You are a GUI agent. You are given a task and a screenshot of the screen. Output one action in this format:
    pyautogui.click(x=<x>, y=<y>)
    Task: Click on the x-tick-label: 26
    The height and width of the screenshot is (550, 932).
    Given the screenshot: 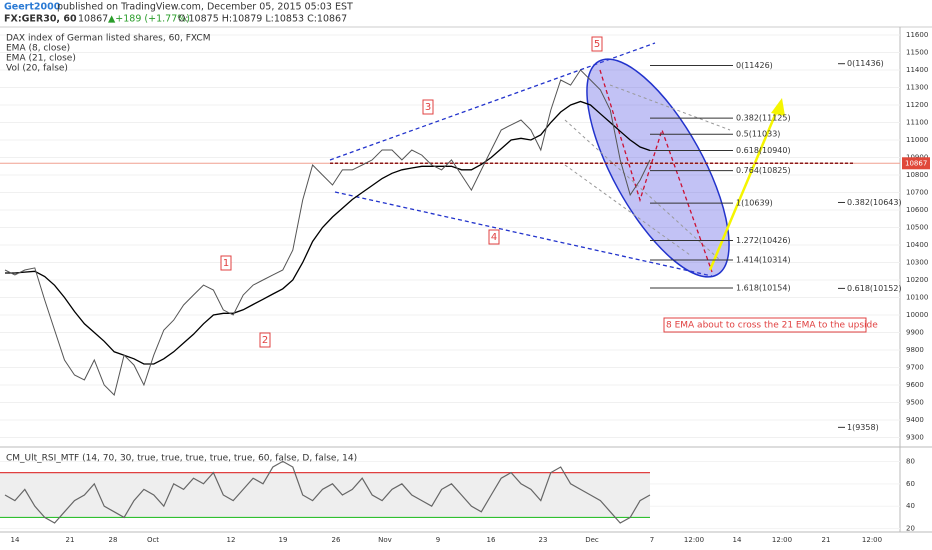 What is the action you would take?
    pyautogui.click(x=336, y=540)
    